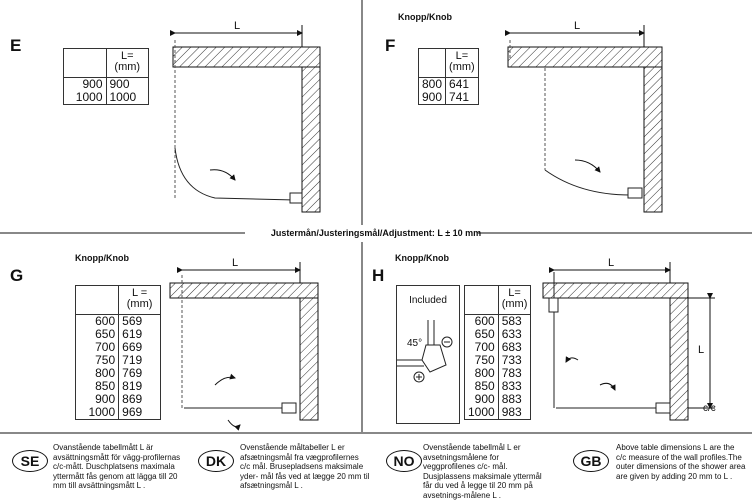 The image size is (752, 500). Describe the element at coordinates (584, 119) in the screenshot. I see `panel-f-drawing` at that location.